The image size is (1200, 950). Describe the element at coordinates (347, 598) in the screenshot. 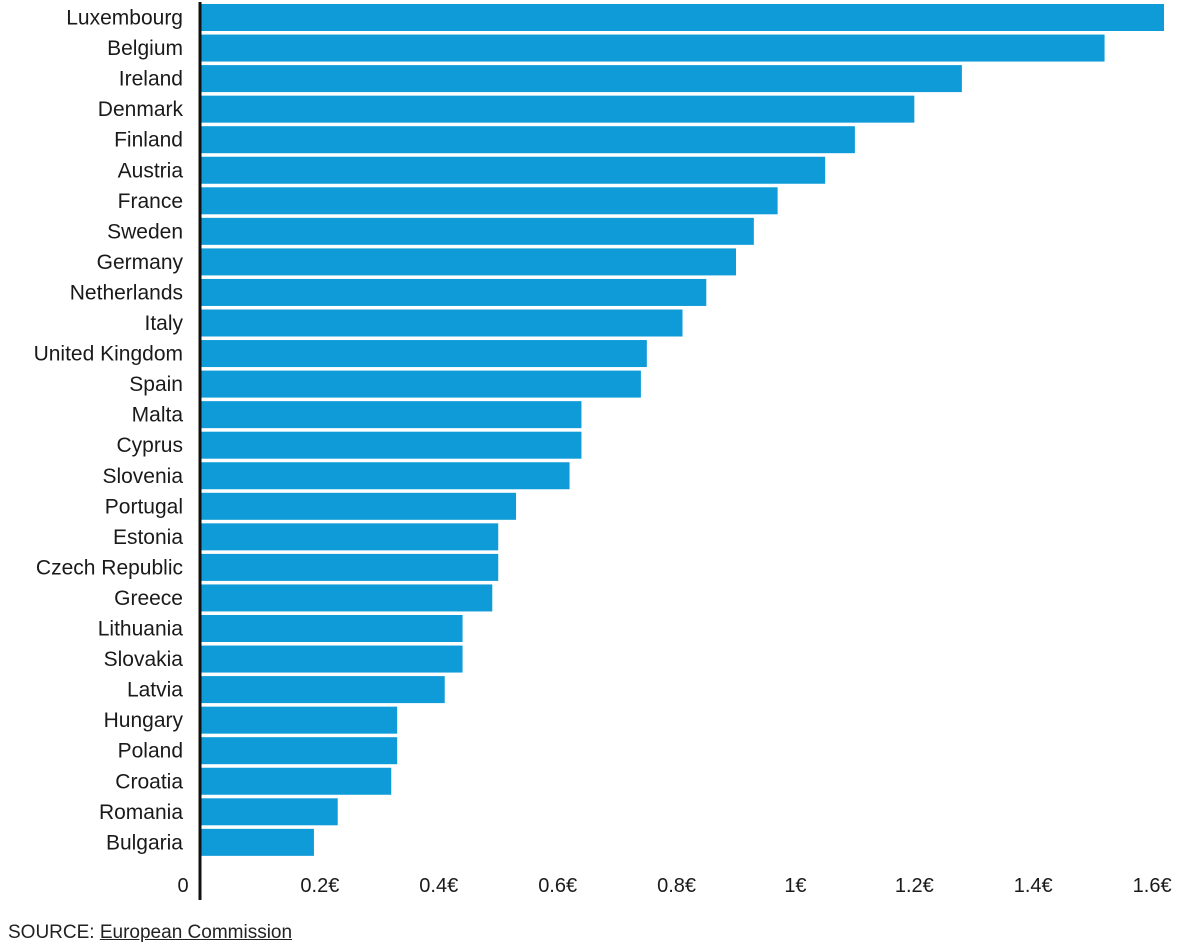

I see `bar-greece` at that location.